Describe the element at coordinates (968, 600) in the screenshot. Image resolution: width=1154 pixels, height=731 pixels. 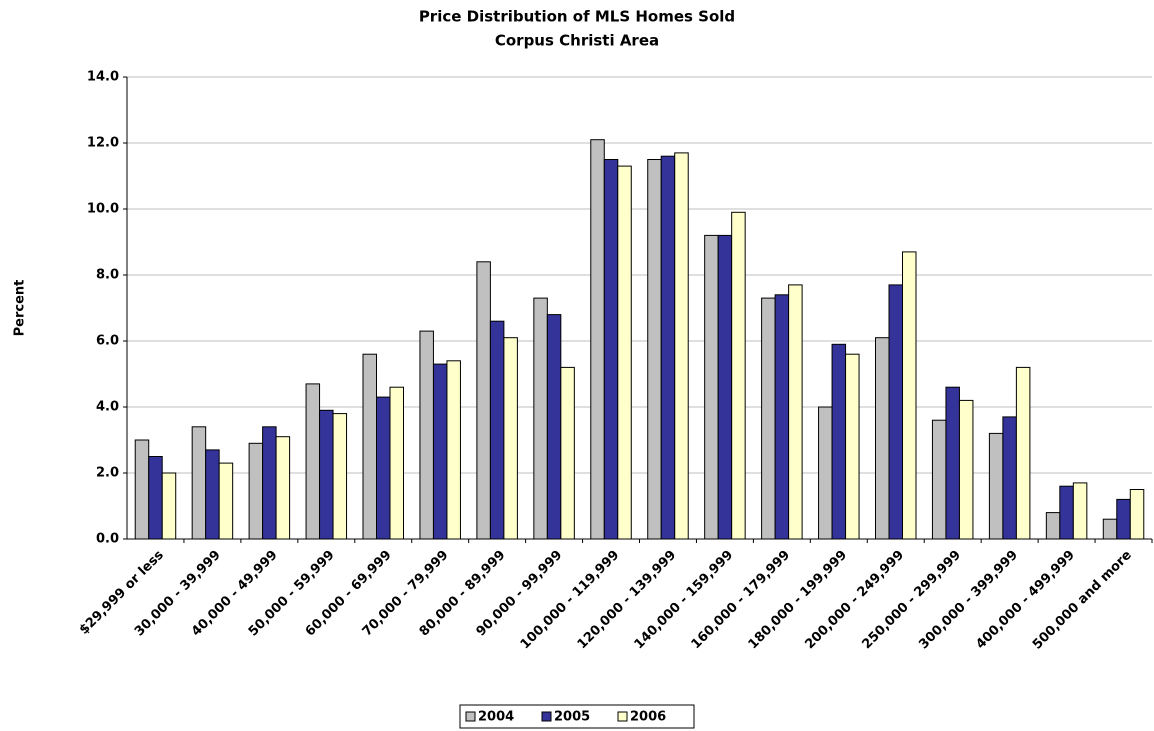
I see `x-tick-label: 300,000 - 399,999` at that location.